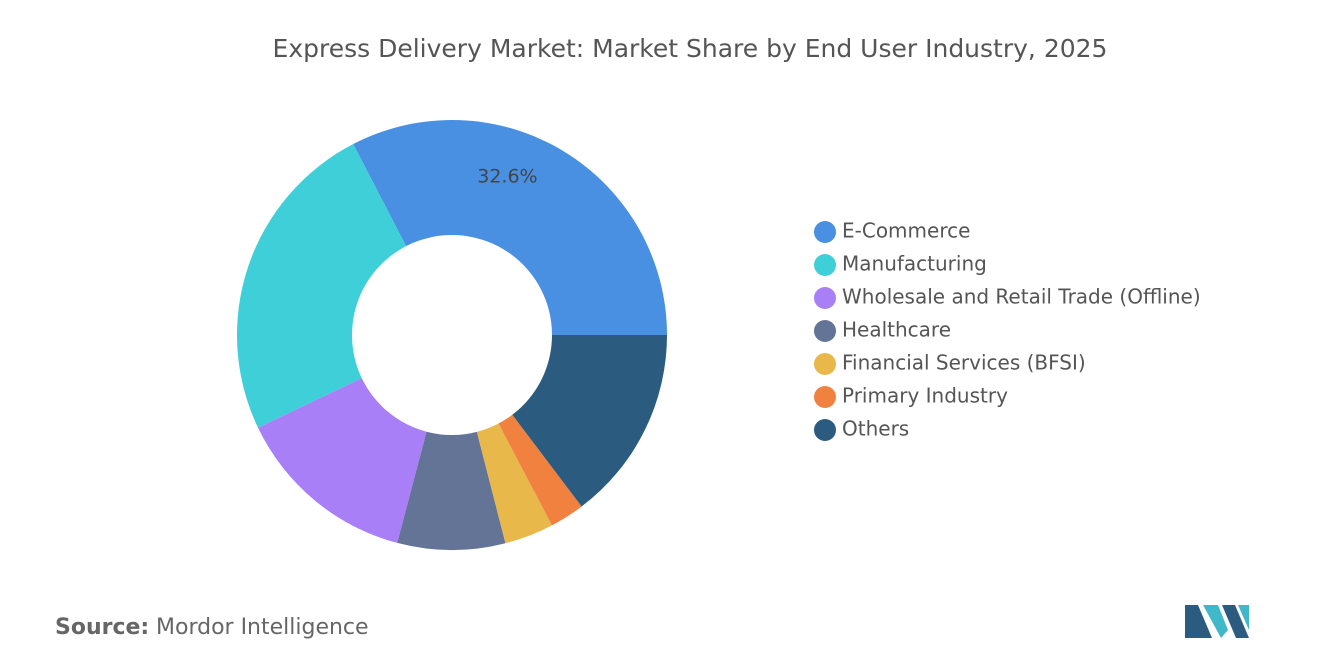 The width and height of the screenshot is (1320, 665). I want to click on logo, so click(1217, 621).